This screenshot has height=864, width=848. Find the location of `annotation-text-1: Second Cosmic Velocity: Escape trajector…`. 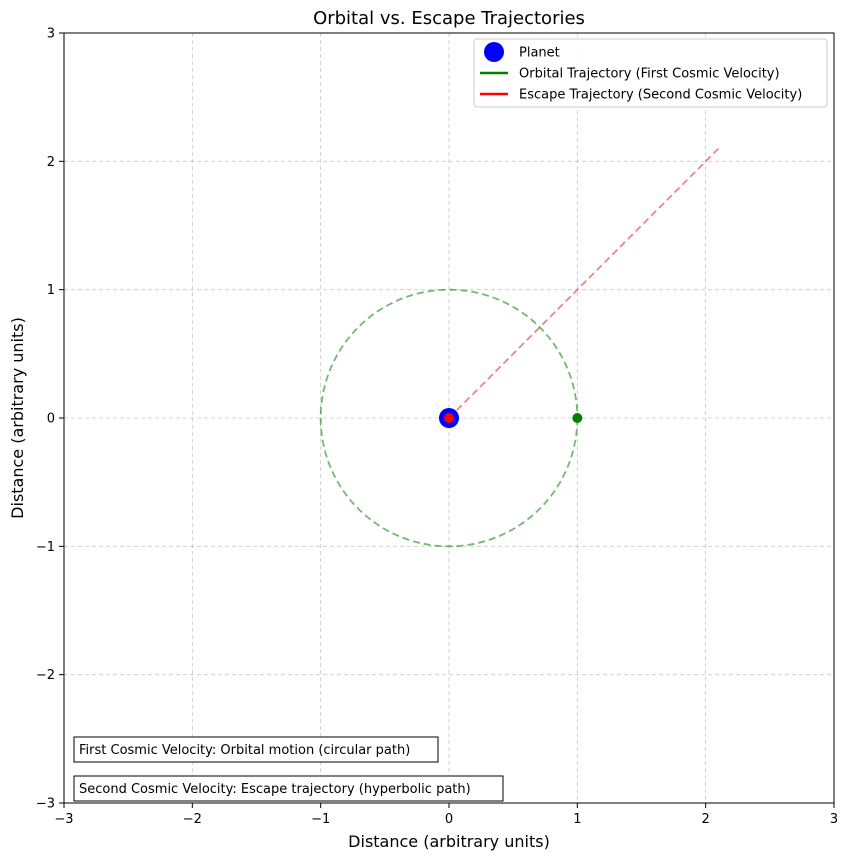

annotation-text-1: Second Cosmic Velocity: Escape trajector… is located at coordinates (275, 789).